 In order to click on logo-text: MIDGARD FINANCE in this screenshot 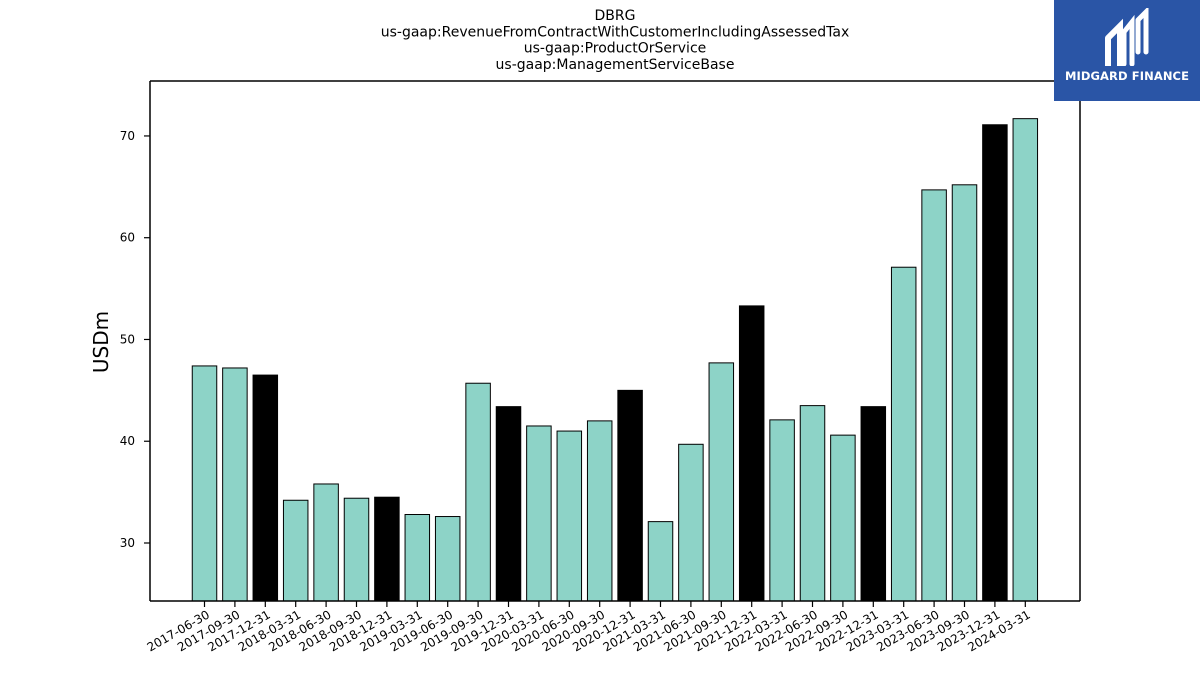, I will do `click(1127, 76)`.